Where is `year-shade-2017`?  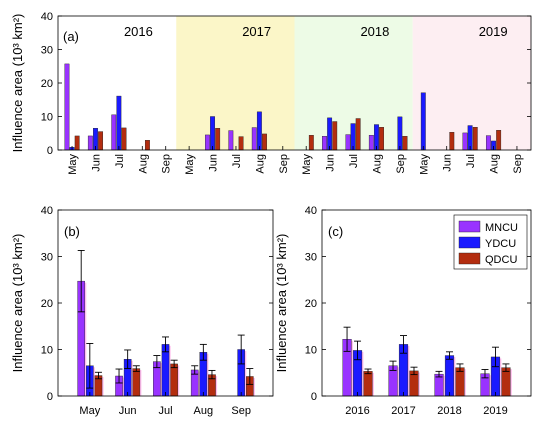 year-shade-2017 is located at coordinates (235, 83).